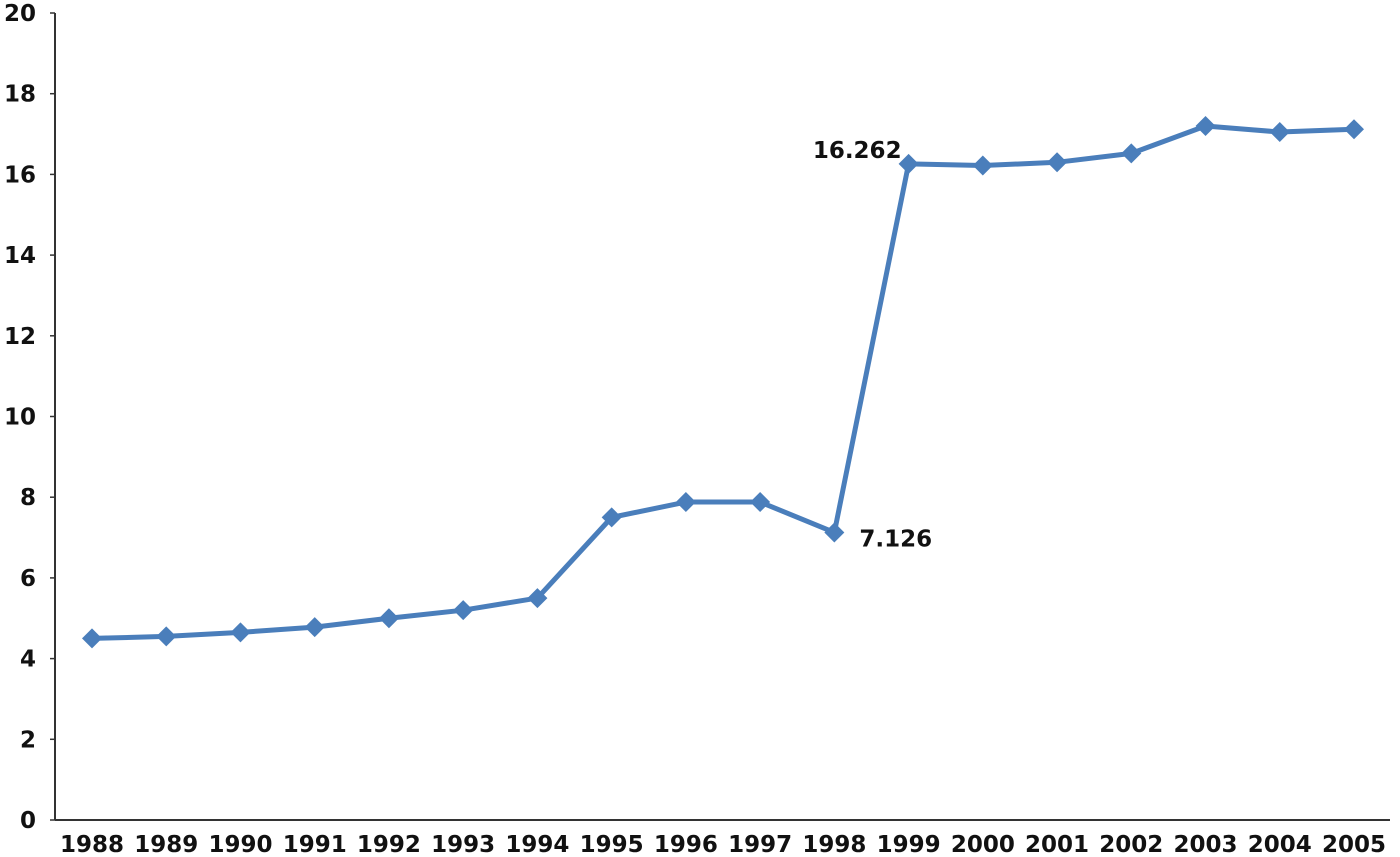 Image resolution: width=1400 pixels, height=857 pixels. I want to click on x-tick-label: 2000, so click(983, 844).